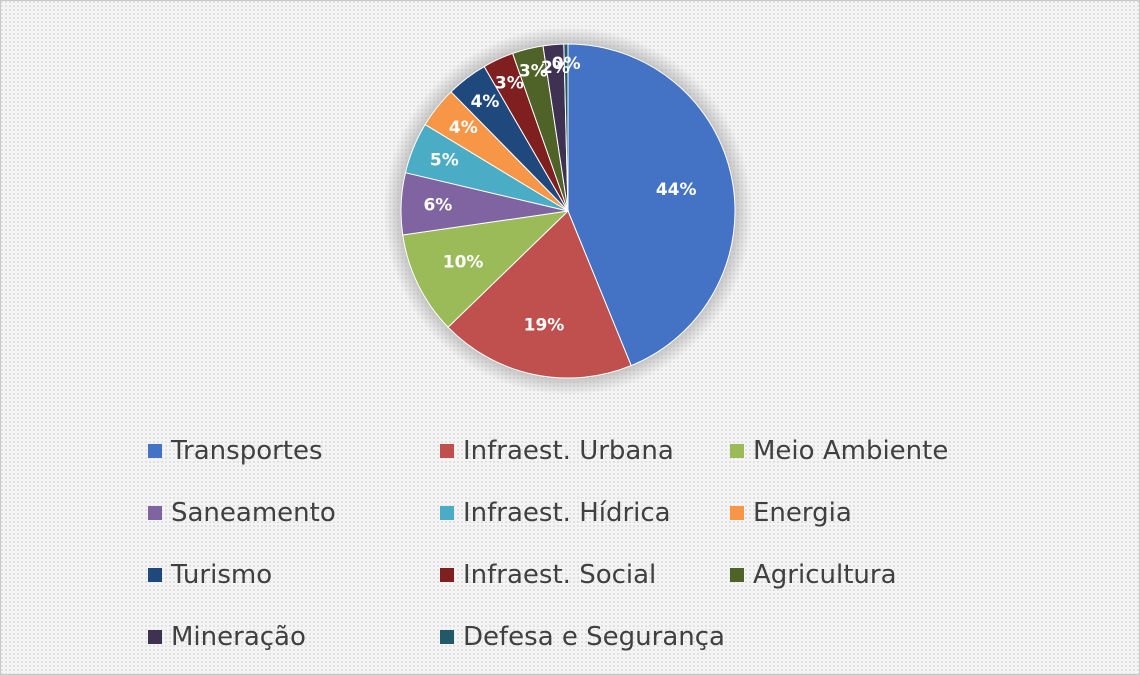 This screenshot has width=1140, height=675. I want to click on data-label-infraest-urbana: 19%, so click(544, 325).